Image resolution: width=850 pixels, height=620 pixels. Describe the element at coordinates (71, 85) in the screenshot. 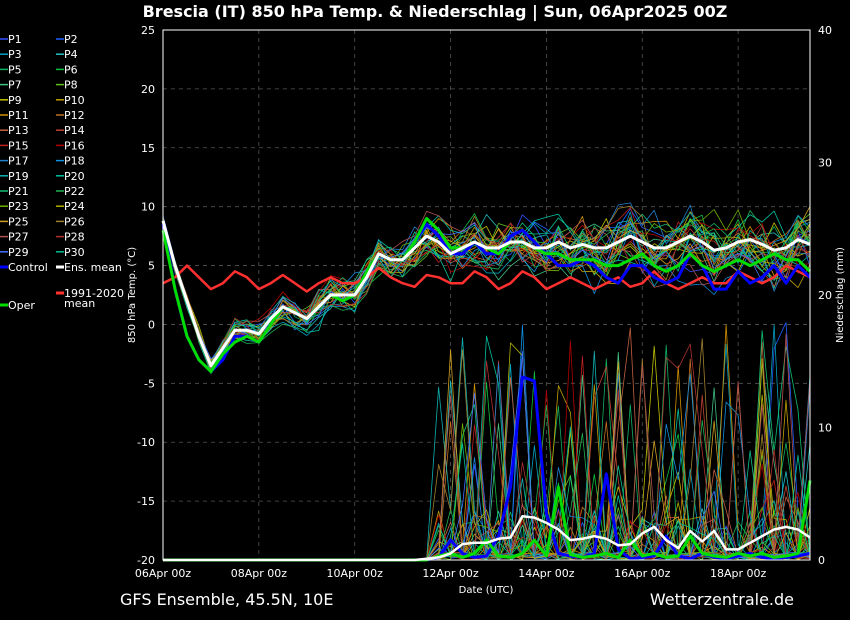

I see `legend-label: P8` at that location.